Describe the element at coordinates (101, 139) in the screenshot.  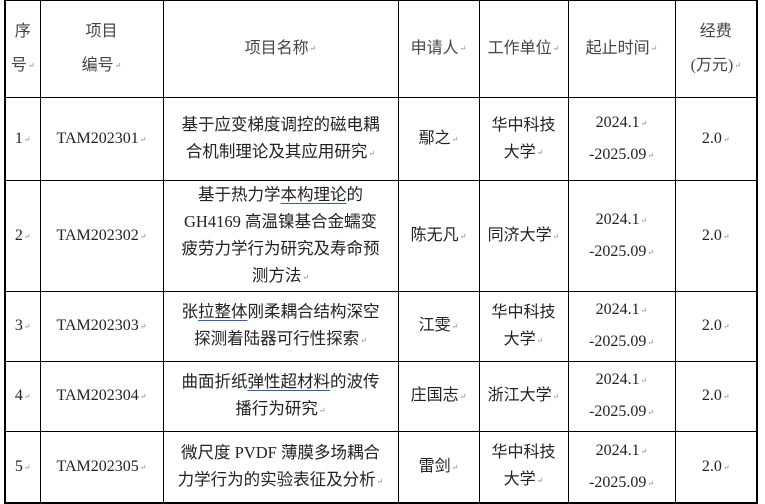
I see `cell-code: TAM202301` at that location.